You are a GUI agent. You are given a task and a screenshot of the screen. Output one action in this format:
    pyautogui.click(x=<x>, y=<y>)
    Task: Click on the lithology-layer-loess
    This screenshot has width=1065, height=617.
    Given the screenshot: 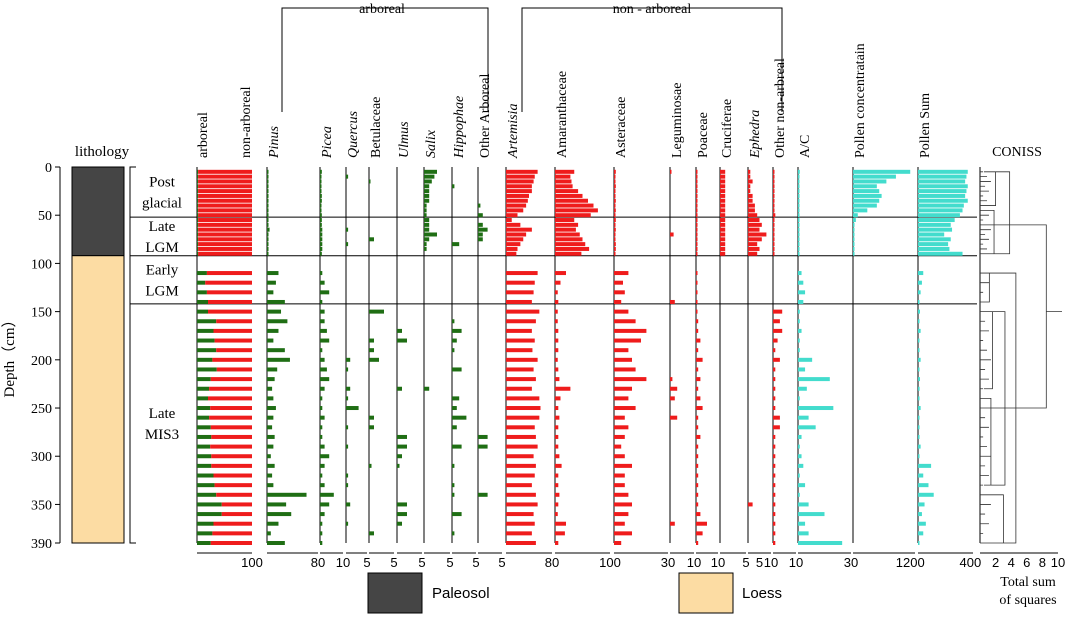 What is the action you would take?
    pyautogui.click(x=98, y=399)
    